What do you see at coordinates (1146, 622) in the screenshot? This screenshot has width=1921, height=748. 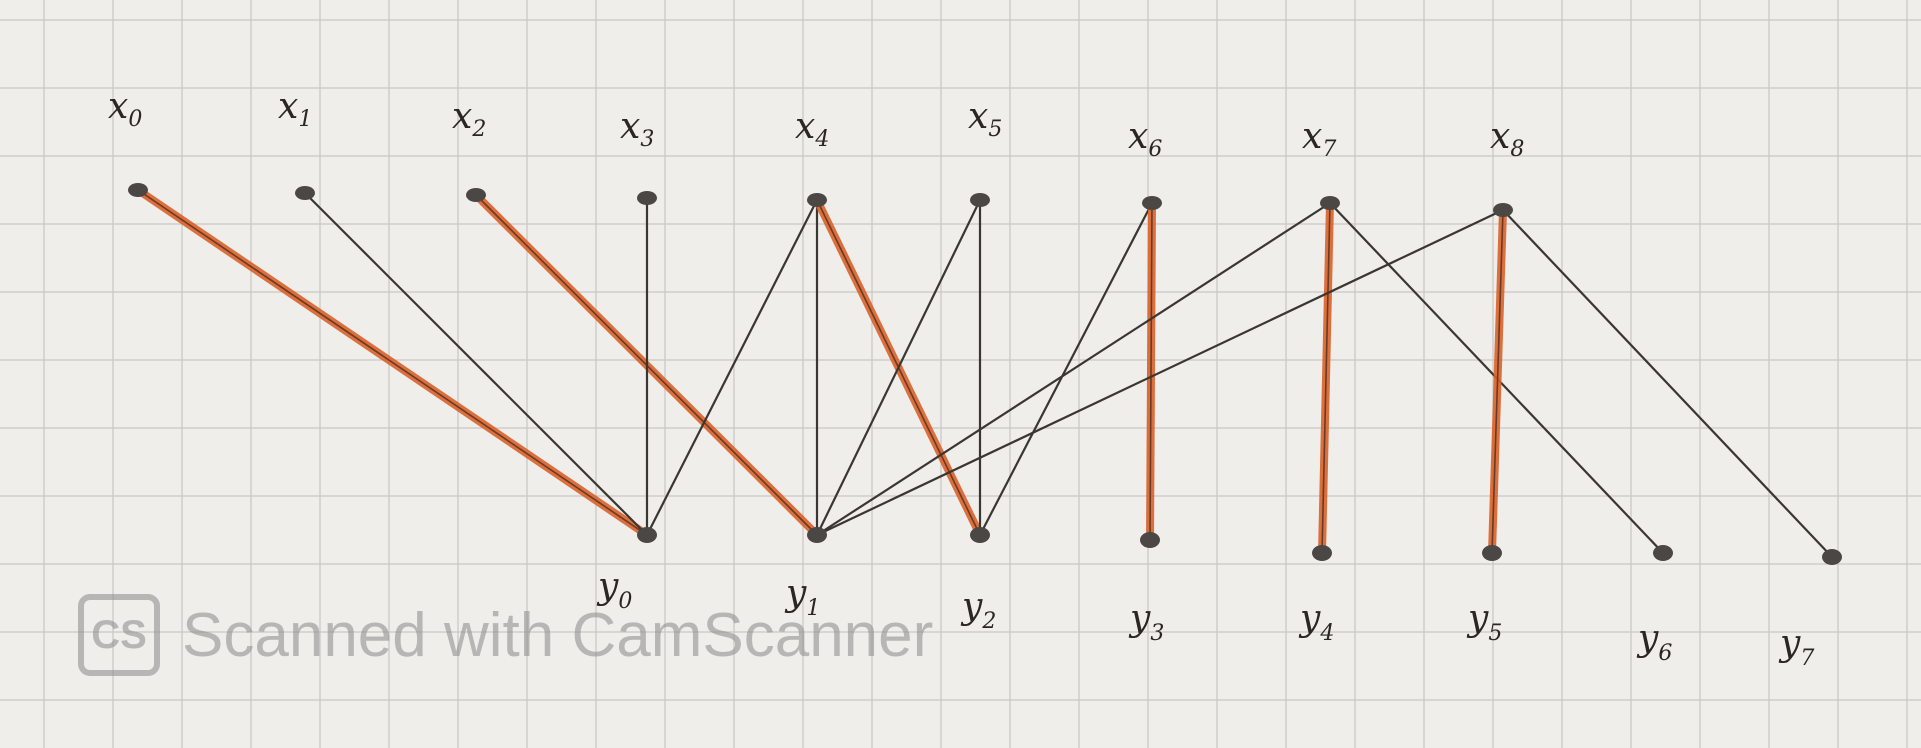 I see `label-y3: y3` at bounding box center [1146, 622].